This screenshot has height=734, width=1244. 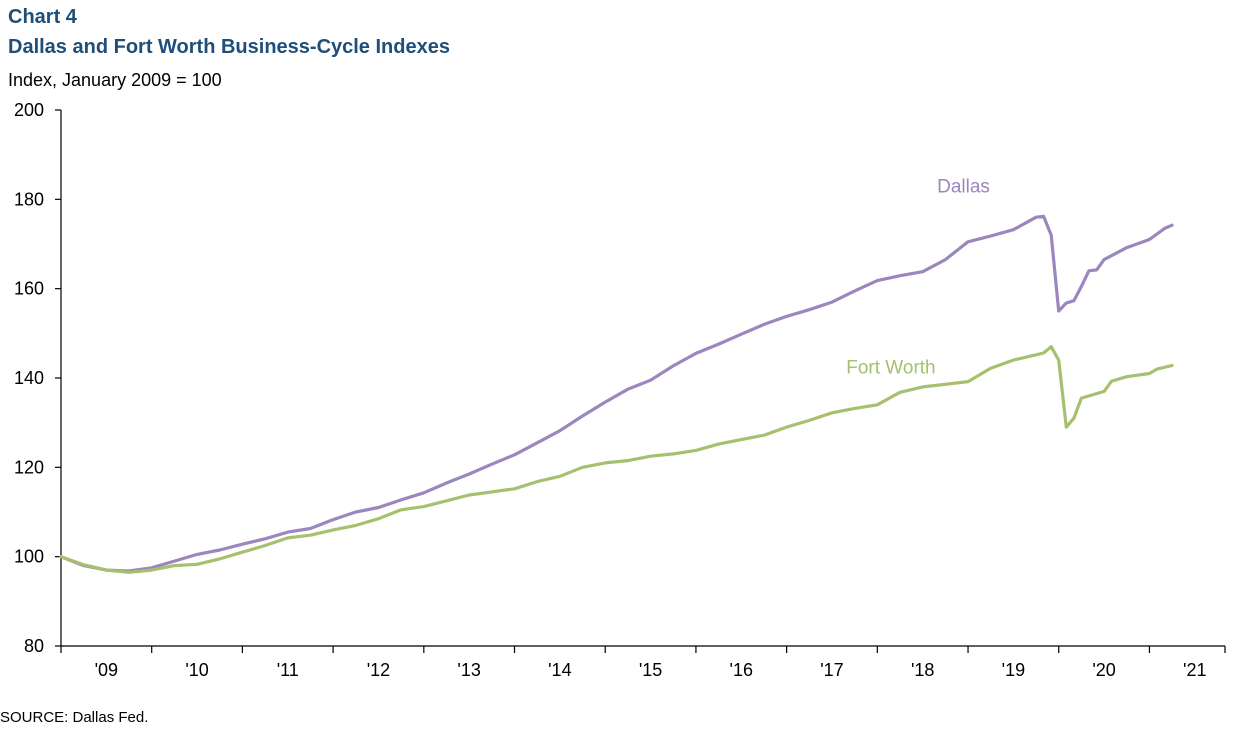 What do you see at coordinates (1013, 670) in the screenshot?
I see `x-tick-label: '19` at bounding box center [1013, 670].